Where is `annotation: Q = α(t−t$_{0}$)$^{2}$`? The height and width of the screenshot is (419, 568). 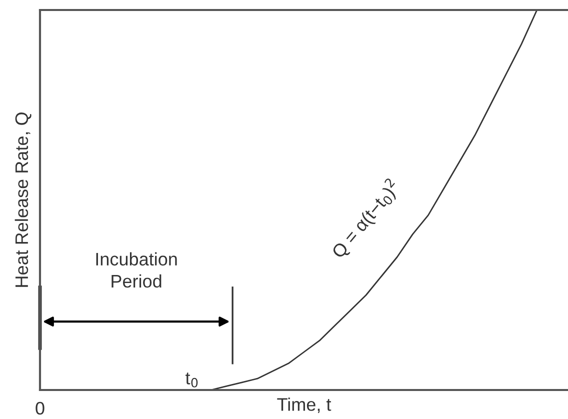
annotation: Q = α(t−t$_{0}$)$^{2}$ is located at coordinates (366, 219).